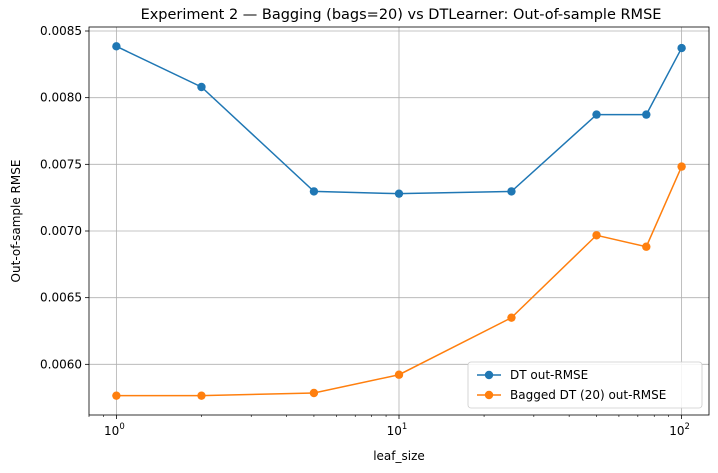 The image size is (718, 473). I want to click on x-tick-label: 10⁰, so click(114, 430).